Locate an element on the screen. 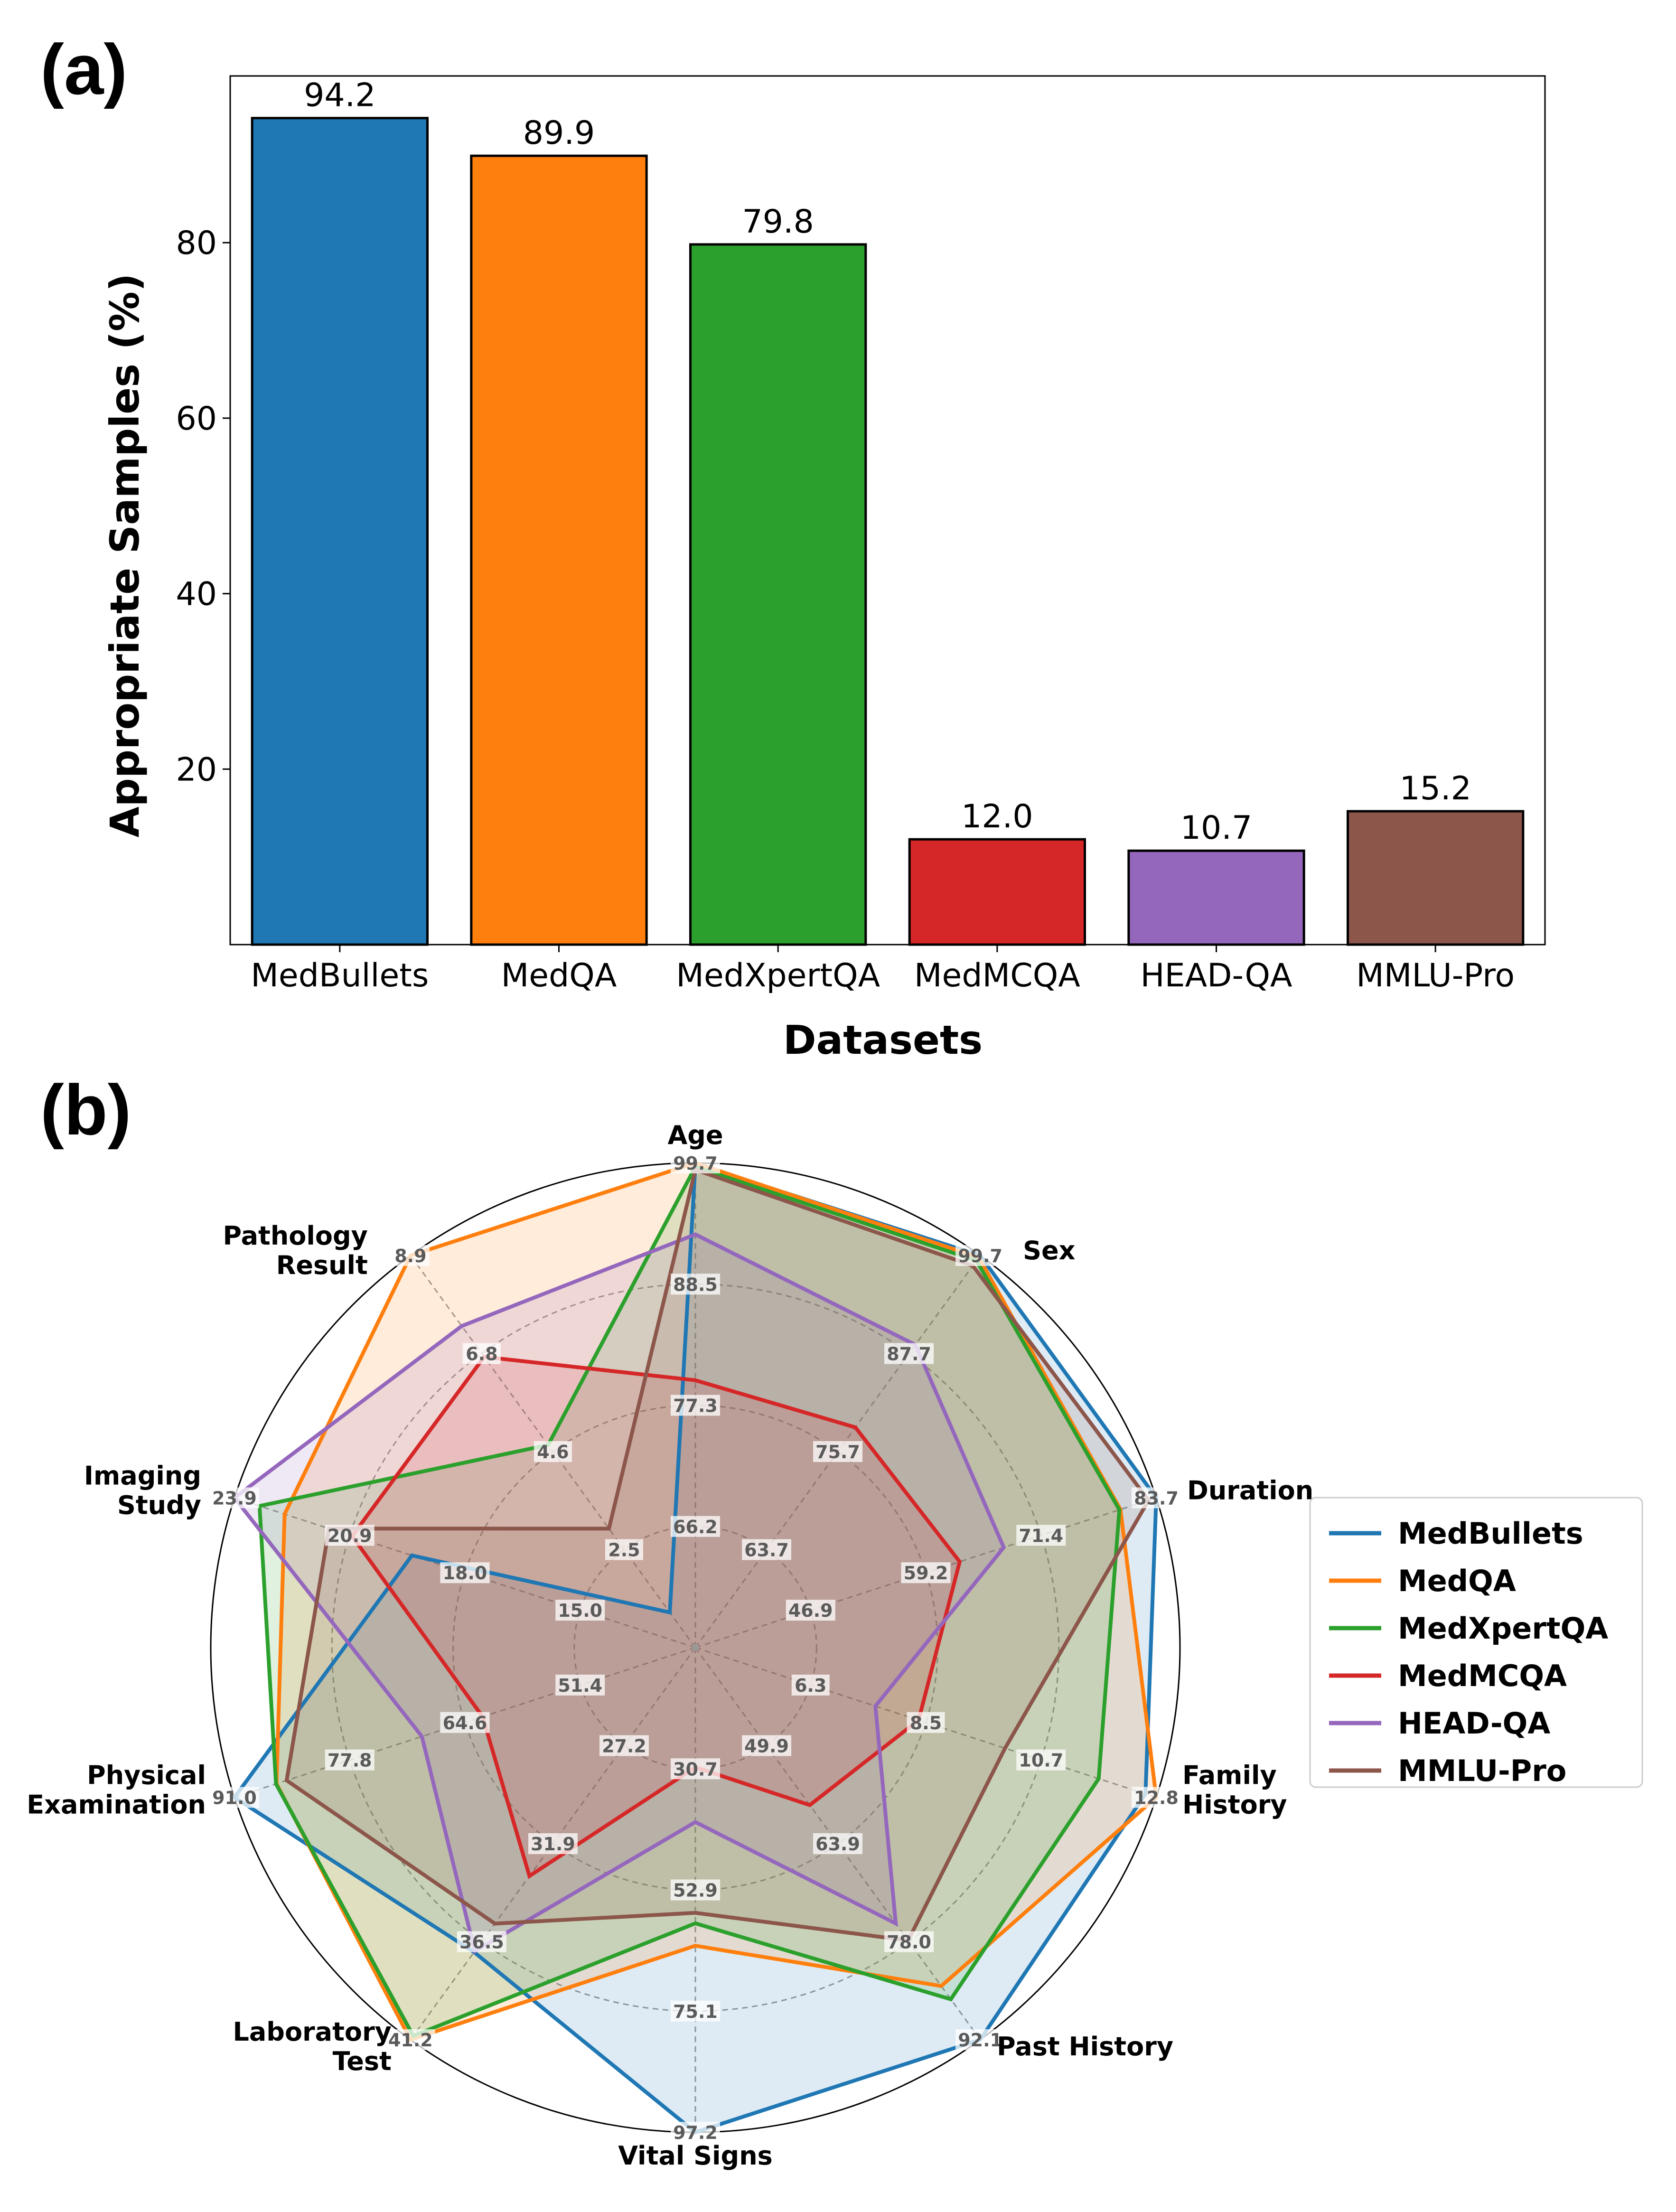 The width and height of the screenshot is (1676, 2212). x-tick-label: MedXpertQA is located at coordinates (778, 975).